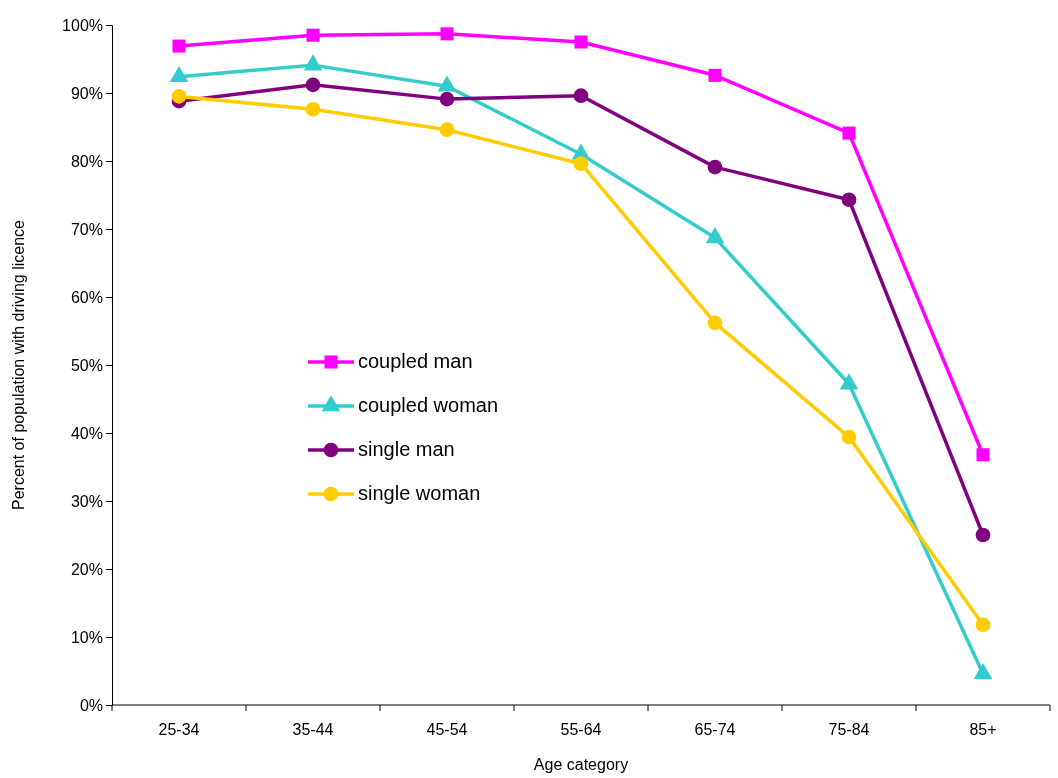 Image resolution: width=1058 pixels, height=778 pixels. What do you see at coordinates (86, 637) in the screenshot?
I see `y-tick-label: 10%` at bounding box center [86, 637].